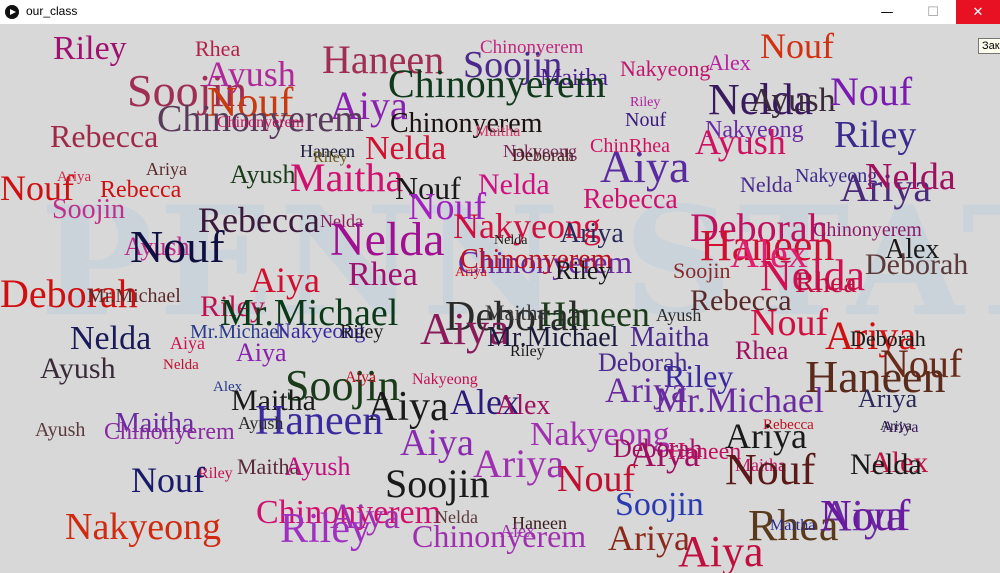 The image size is (1000, 573). What do you see at coordinates (887, 12) in the screenshot?
I see `minimize-button: —` at bounding box center [887, 12].